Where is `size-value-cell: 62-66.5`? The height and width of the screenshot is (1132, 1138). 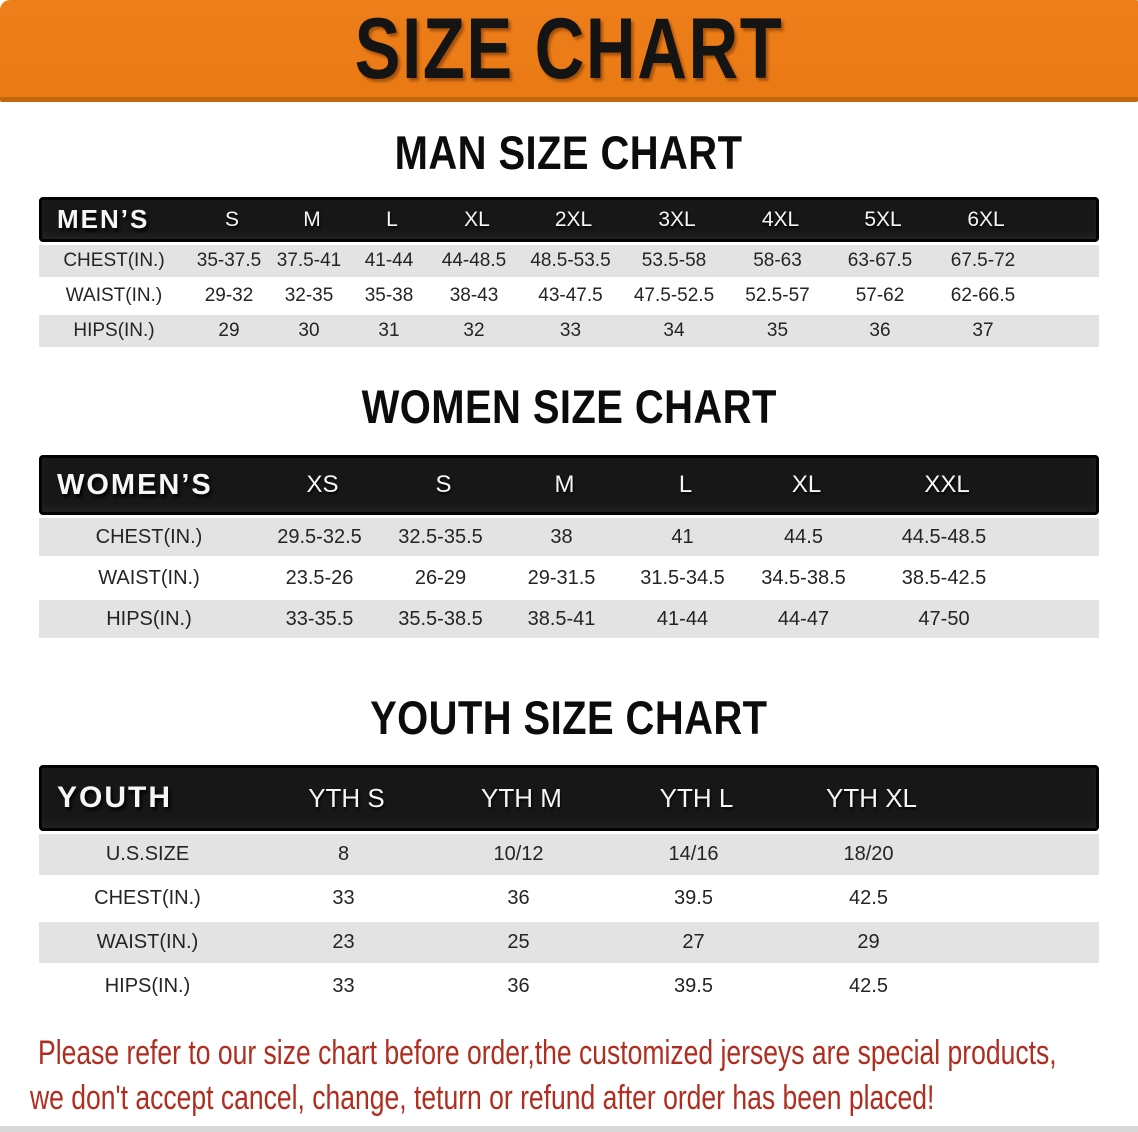
size-value-cell: 62-66.5 is located at coordinates (983, 295).